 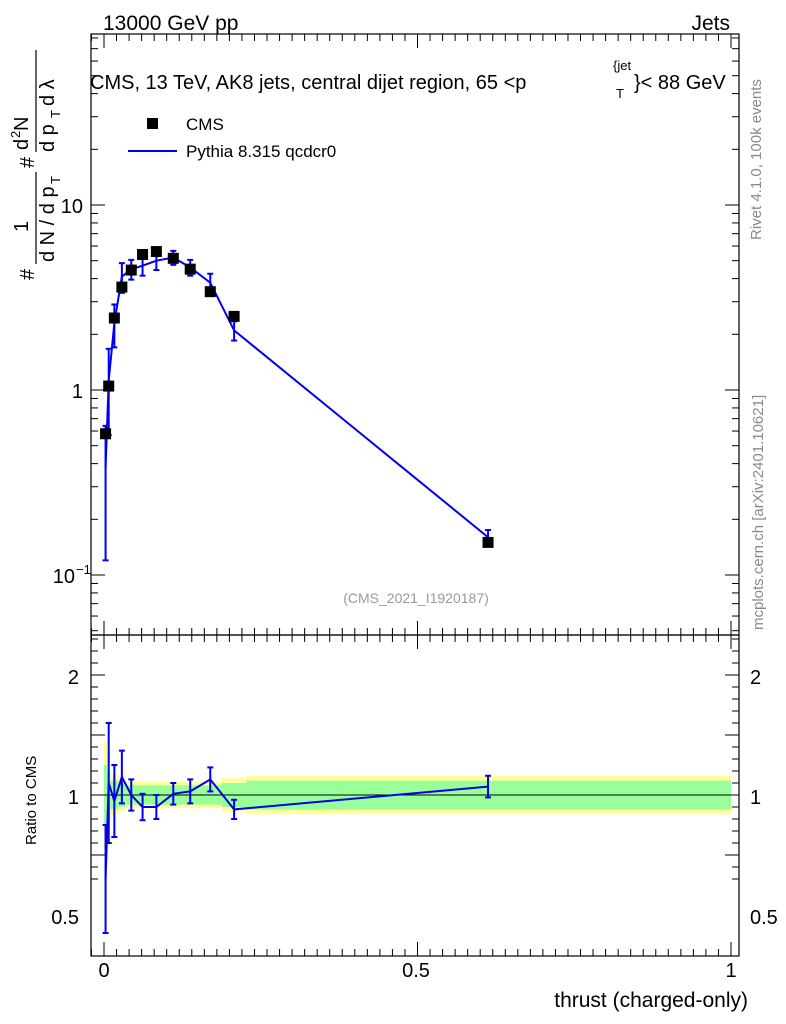 What do you see at coordinates (83, 569) in the screenshot?
I see `ytick-label-0p1-exponent: −1` at bounding box center [83, 569].